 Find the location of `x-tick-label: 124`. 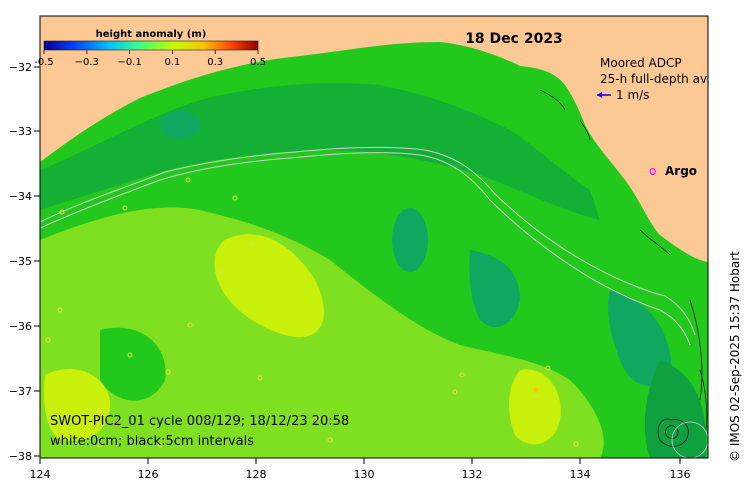

x-tick-label: 124 is located at coordinates (40, 474).